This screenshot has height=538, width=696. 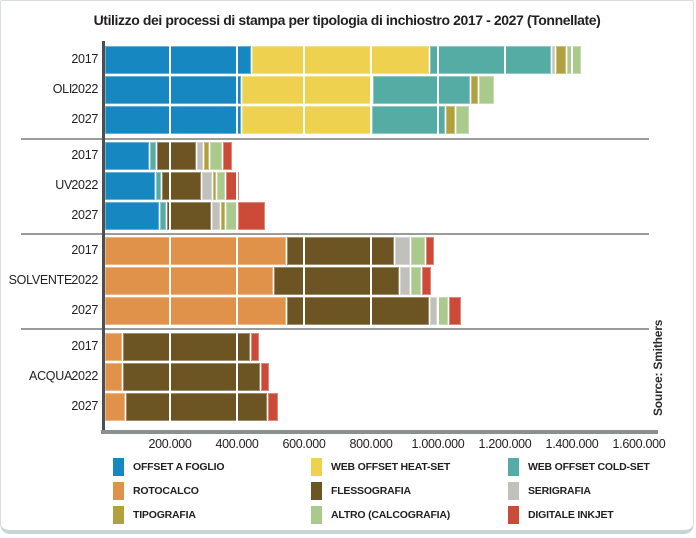 What do you see at coordinates (391, 467) in the screenshot?
I see `legend-label: WEB OFFSET HEAT-SET` at bounding box center [391, 467].